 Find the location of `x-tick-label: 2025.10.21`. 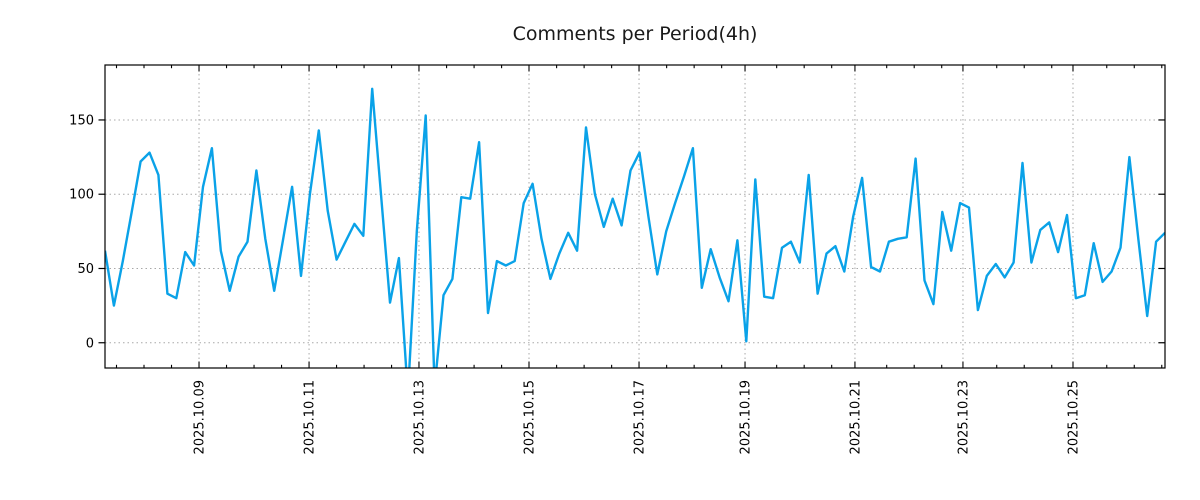

x-tick-label: 2025.10.21 is located at coordinates (855, 417).